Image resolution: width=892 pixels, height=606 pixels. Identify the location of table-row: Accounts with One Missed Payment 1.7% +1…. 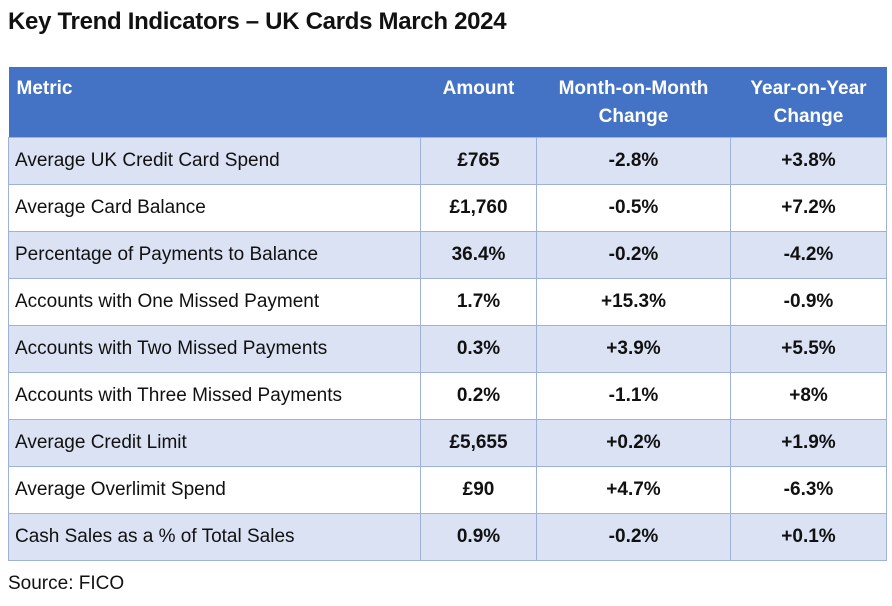
(447, 301).